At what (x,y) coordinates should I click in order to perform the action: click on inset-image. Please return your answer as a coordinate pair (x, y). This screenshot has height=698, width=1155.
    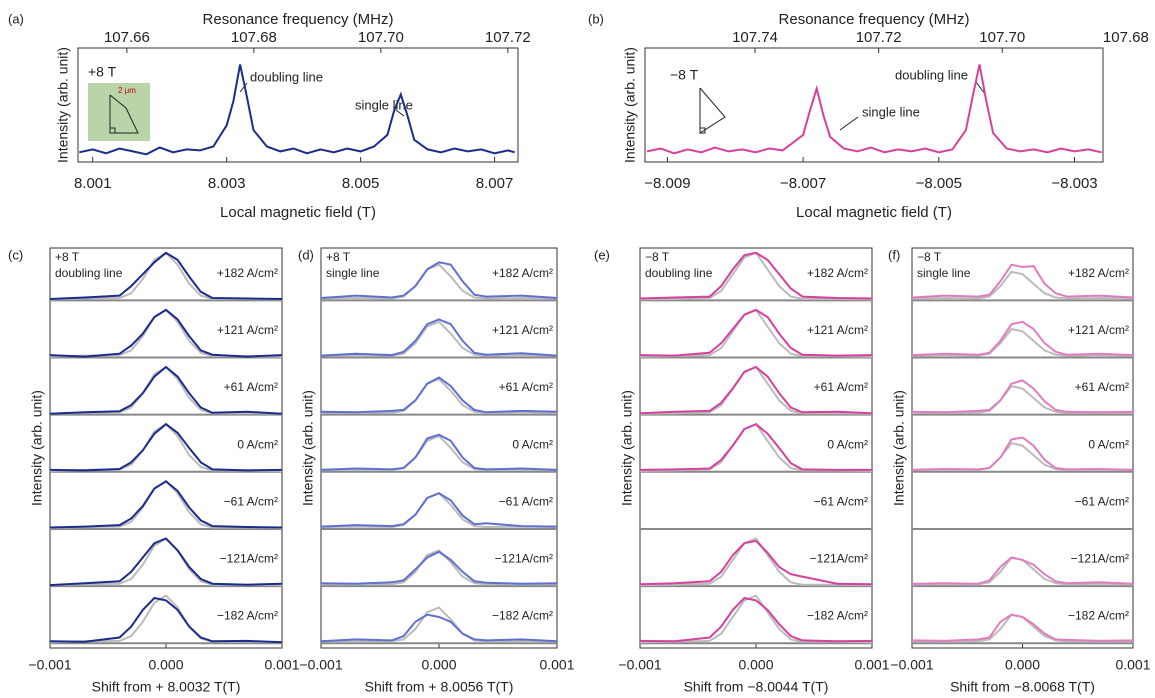
    Looking at the image, I should click on (119, 112).